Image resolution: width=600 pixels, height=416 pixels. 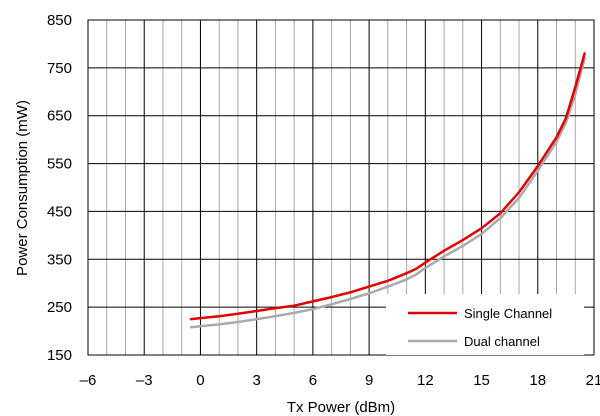 I want to click on y-tick-label: 250, so click(x=59, y=307).